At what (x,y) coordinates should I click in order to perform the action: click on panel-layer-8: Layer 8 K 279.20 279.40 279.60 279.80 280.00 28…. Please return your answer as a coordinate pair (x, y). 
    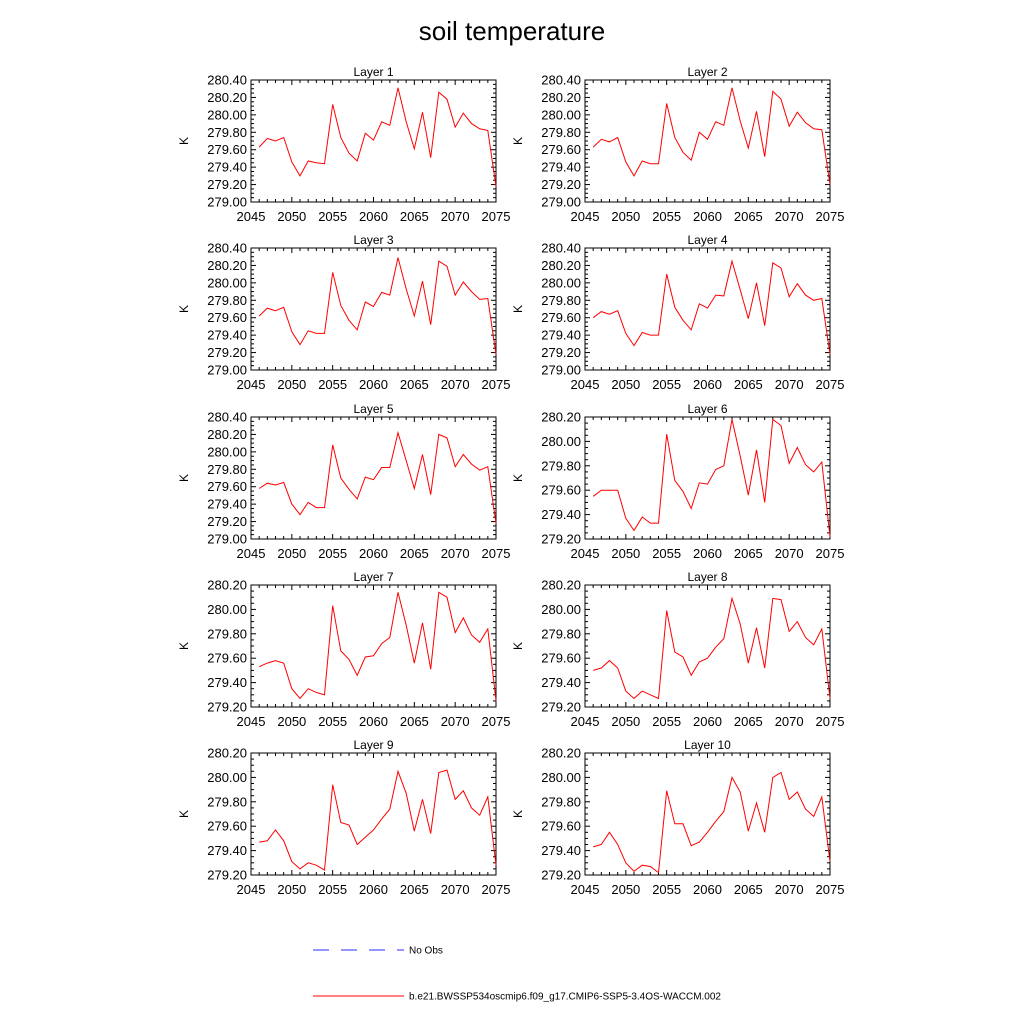
    Looking at the image, I should click on (677, 649).